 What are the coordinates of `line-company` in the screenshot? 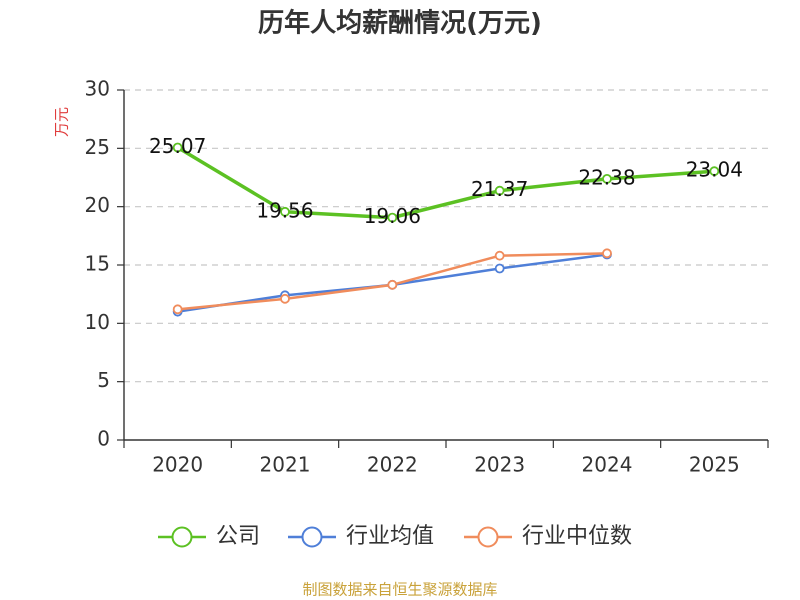 It's located at (446, 182).